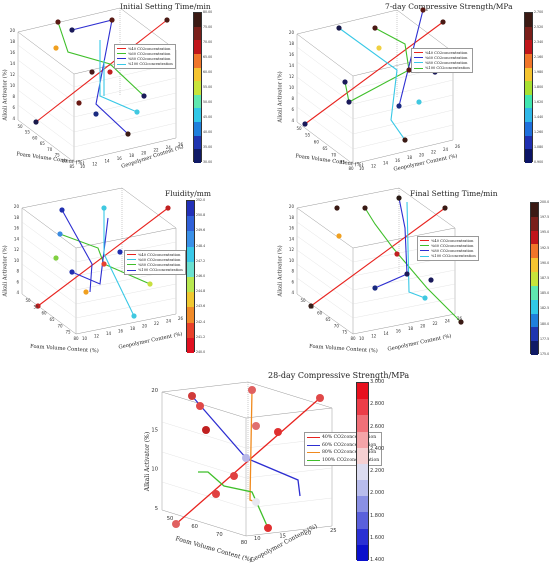 The width and height of the screenshot is (550, 565). I want to click on colorbar-tick-label: 45.00, so click(208, 117).